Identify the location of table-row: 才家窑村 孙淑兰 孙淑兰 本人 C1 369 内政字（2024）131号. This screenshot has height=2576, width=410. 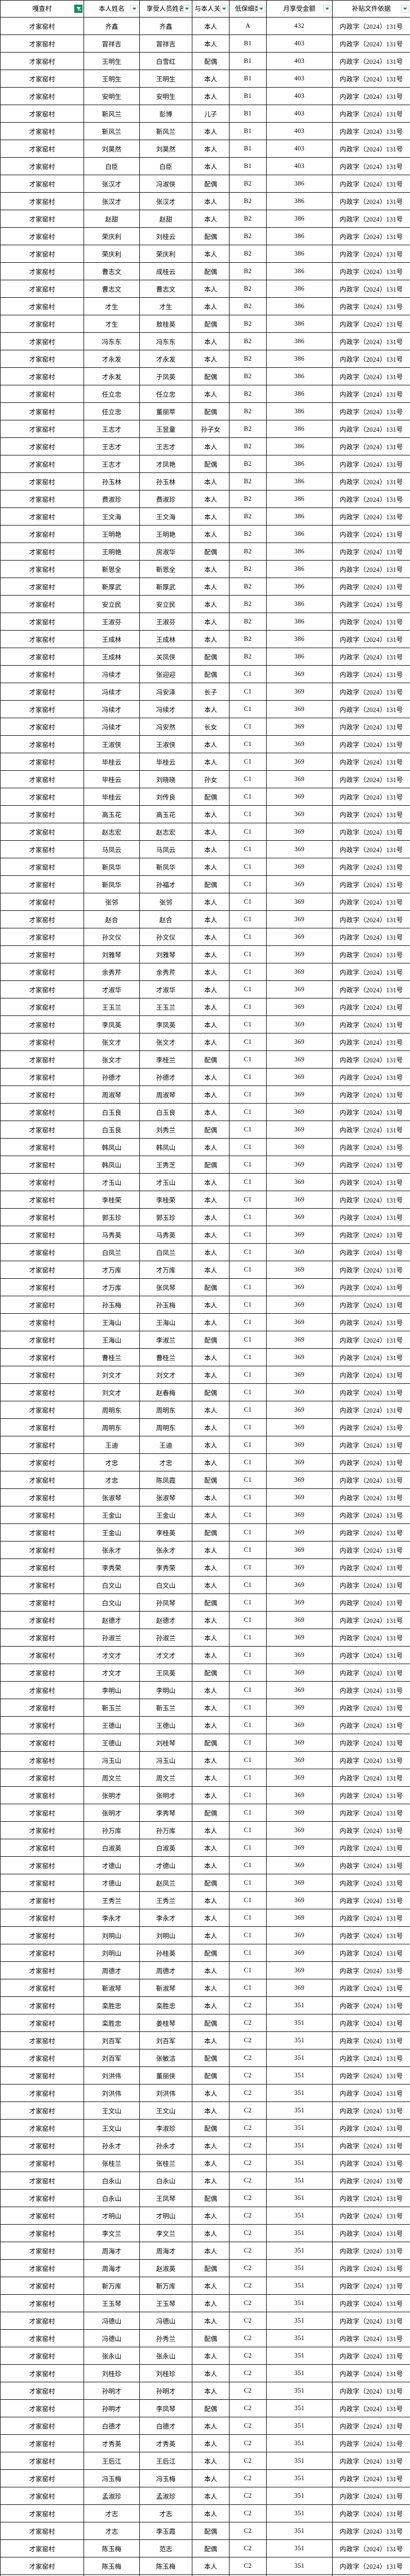
(205, 1638).